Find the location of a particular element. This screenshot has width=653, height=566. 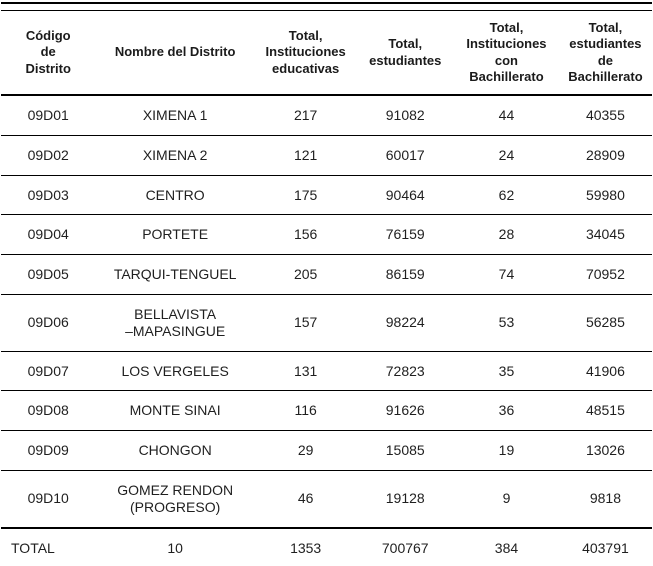

cell-students-bachillerato: 34045 is located at coordinates (605, 235).